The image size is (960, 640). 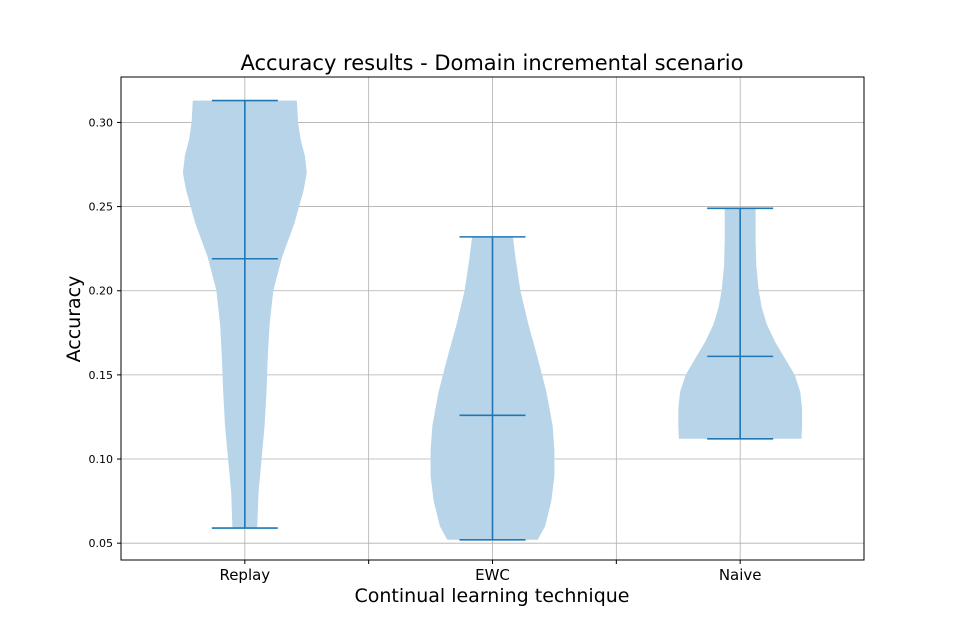 I want to click on x-tick-label: Replay, so click(x=244, y=575).